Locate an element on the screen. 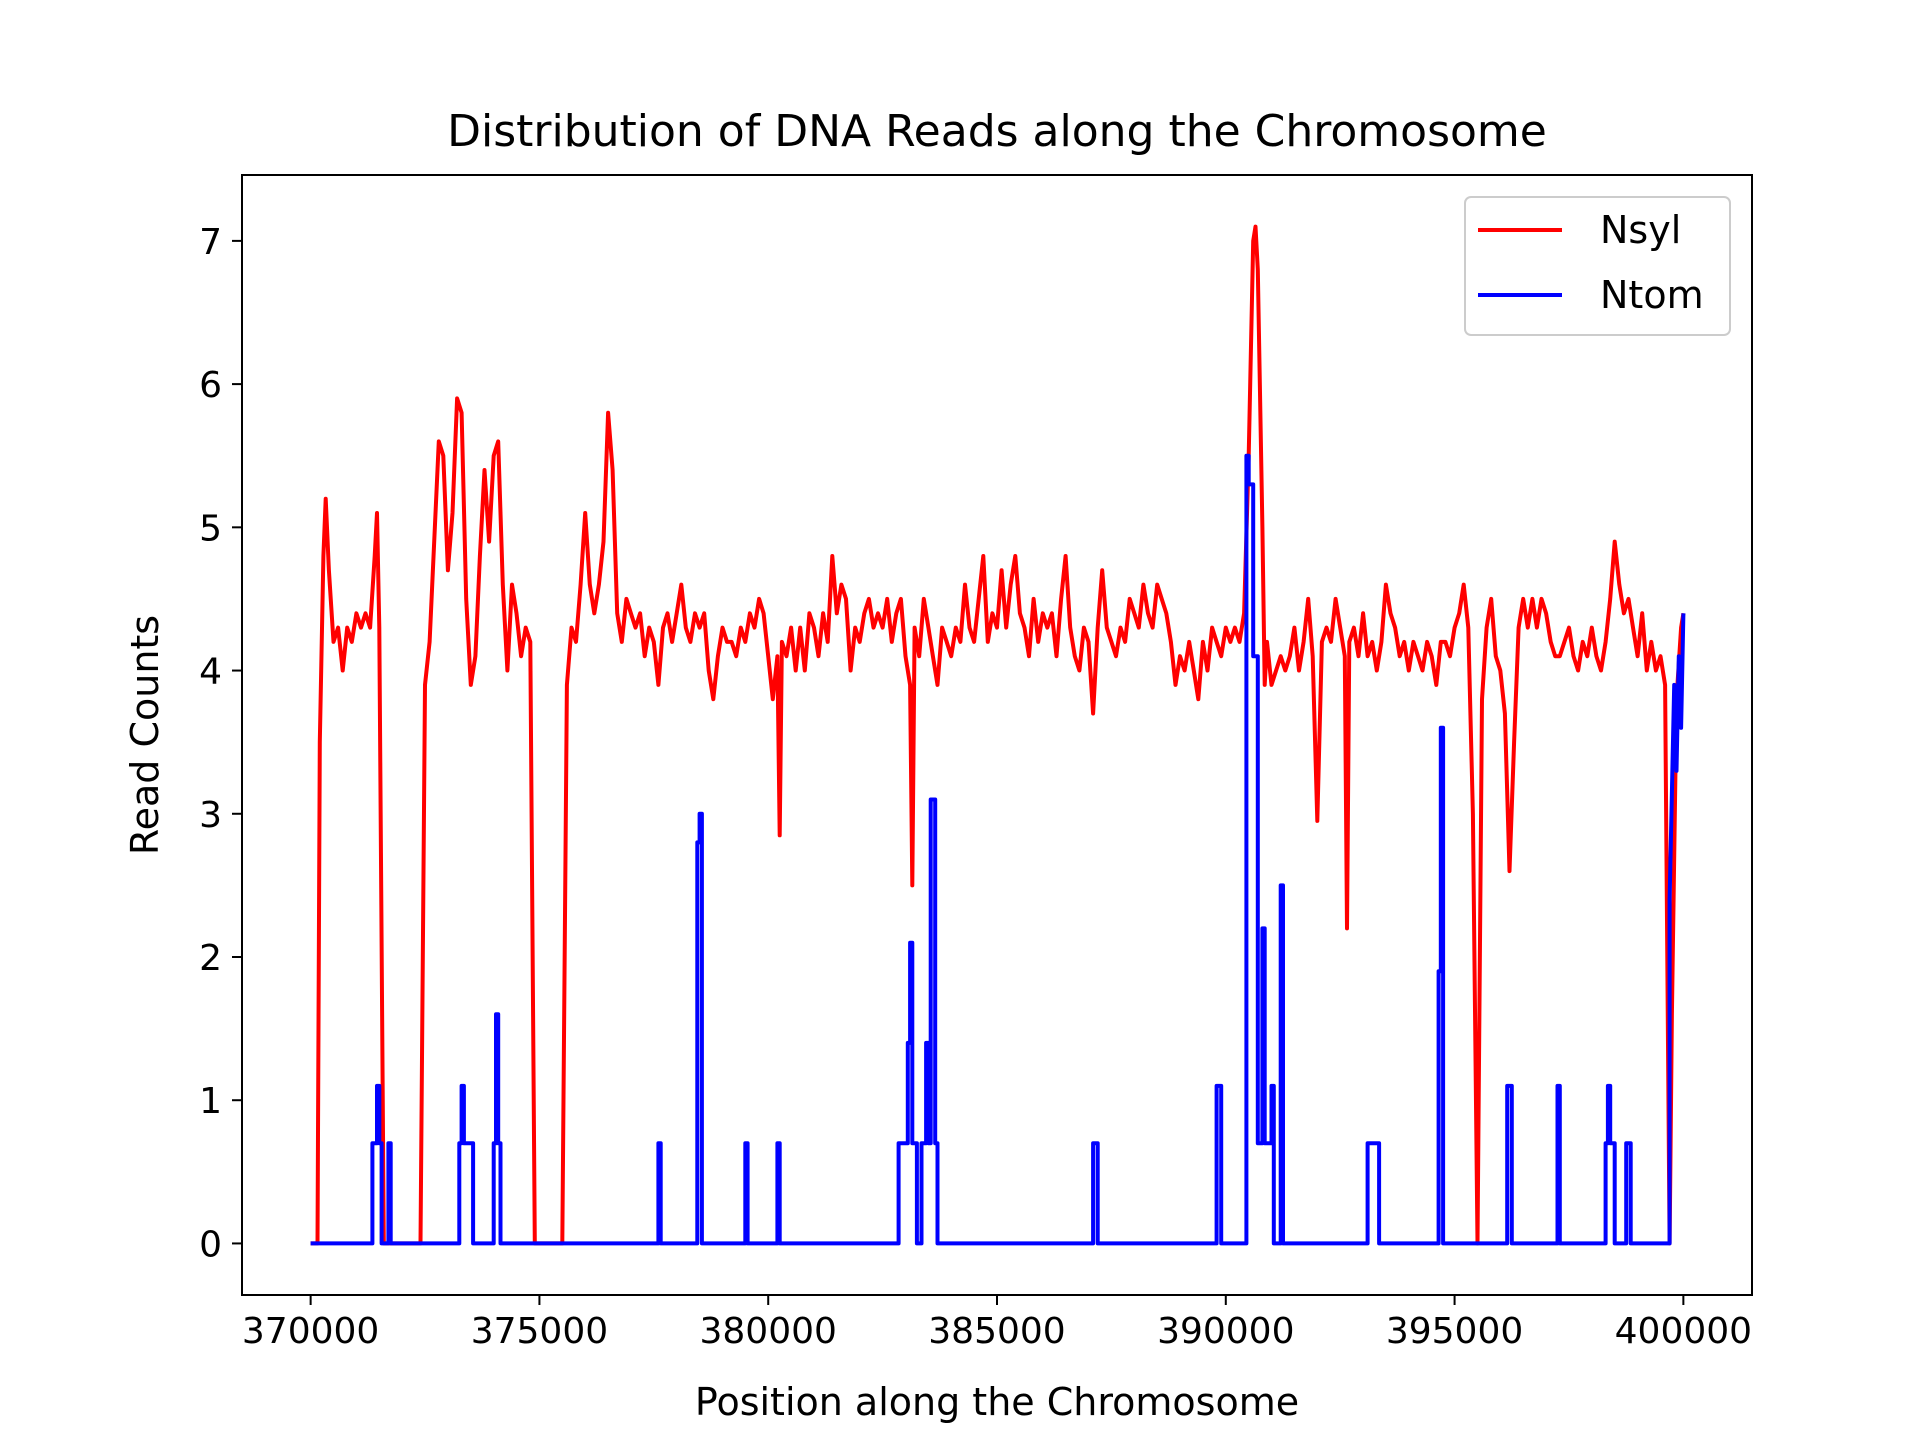  legend: Nsyl Ntom is located at coordinates (1597, 266).